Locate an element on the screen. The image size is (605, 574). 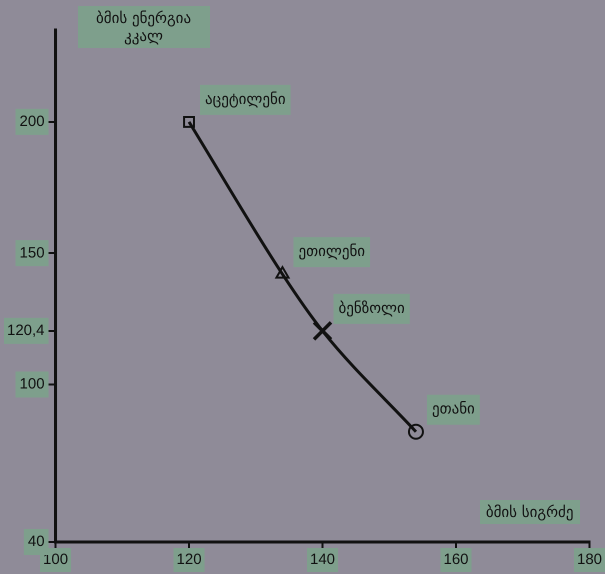
y-tick-label: 40 is located at coordinates (36, 541).